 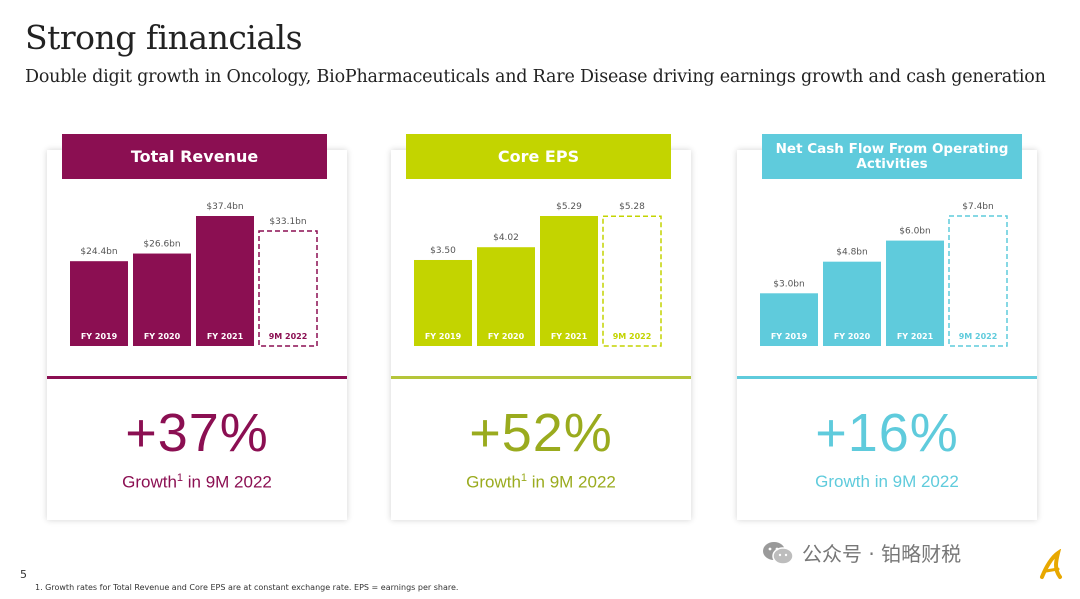 I want to click on astrazeneca-logo-icon, so click(x=1051, y=564).